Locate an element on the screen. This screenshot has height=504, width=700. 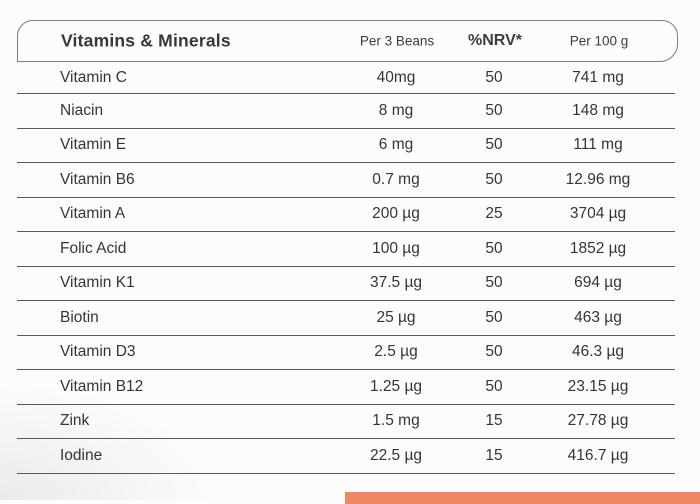
value-per-3-beans: 37.5 µg is located at coordinates (396, 283).